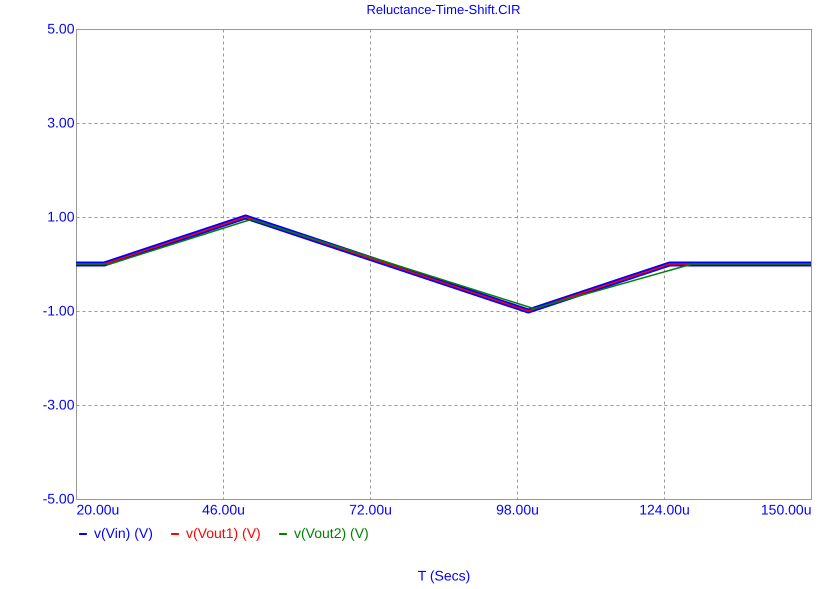 The image size is (830, 589). What do you see at coordinates (517, 510) in the screenshot?
I see `x-tick-label: 98.00u` at bounding box center [517, 510].